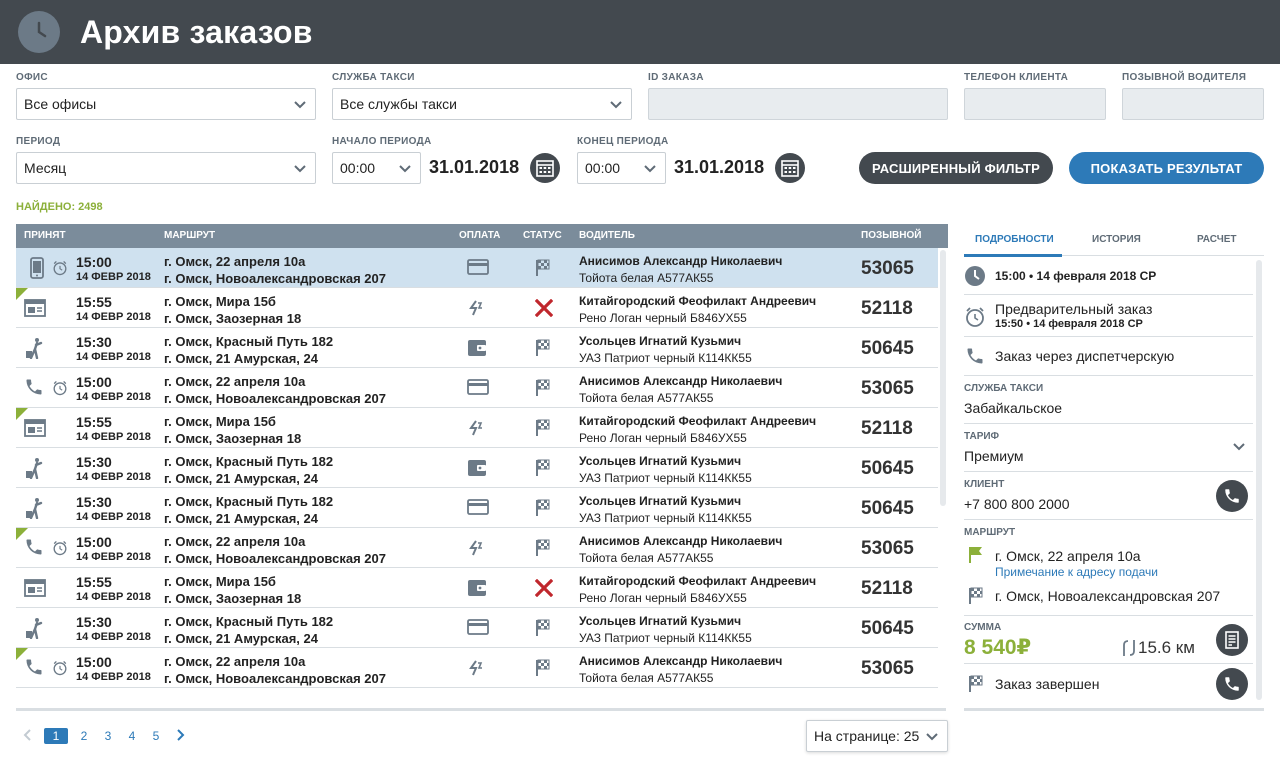 This screenshot has height=760, width=1280. I want to click on tab-history: ИСТОРИЯ, so click(1116, 239).